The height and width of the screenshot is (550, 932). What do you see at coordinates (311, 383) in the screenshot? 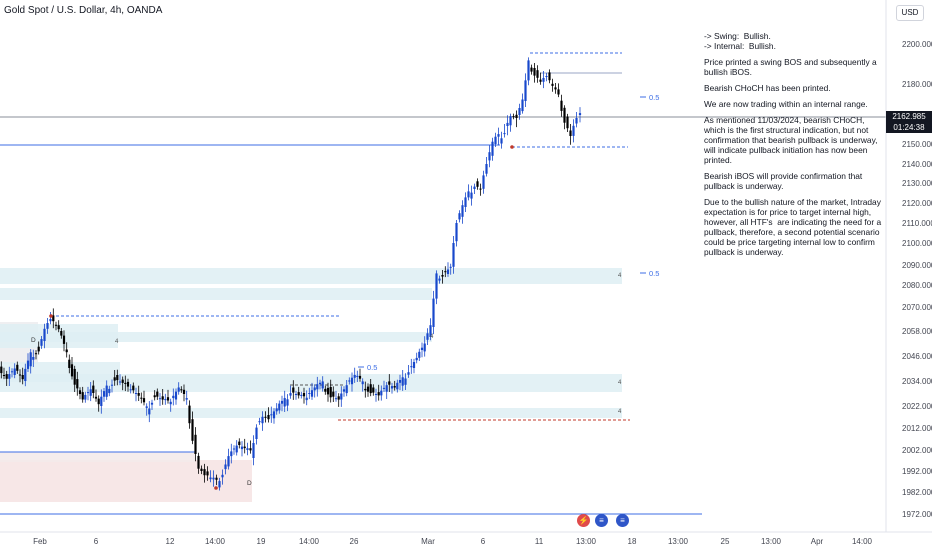
I see `zone` at bounding box center [311, 383].